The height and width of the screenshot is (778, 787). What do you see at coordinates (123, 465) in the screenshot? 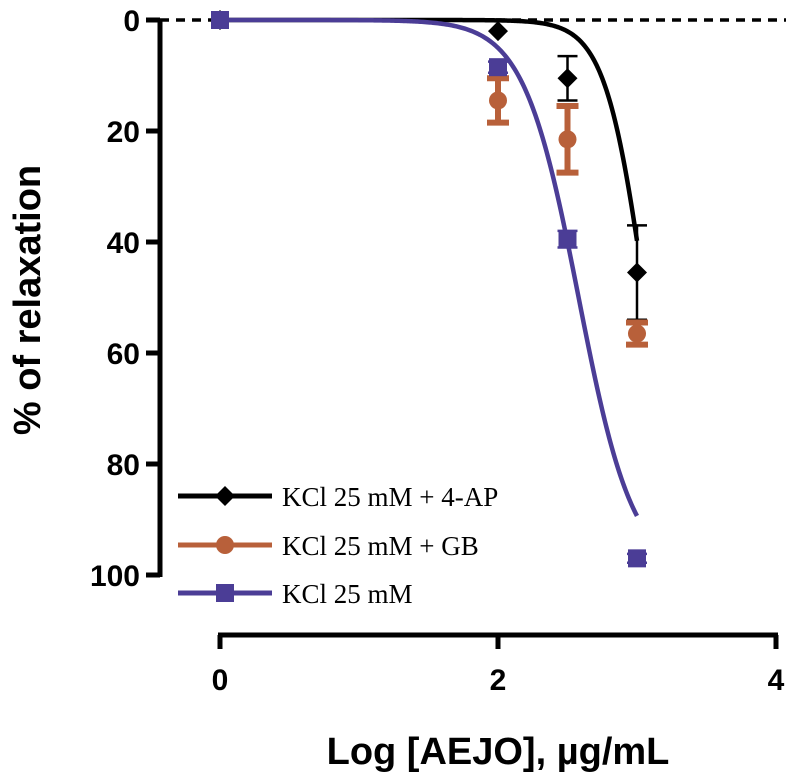
I see `y-tick-label-80: 80` at bounding box center [123, 465].